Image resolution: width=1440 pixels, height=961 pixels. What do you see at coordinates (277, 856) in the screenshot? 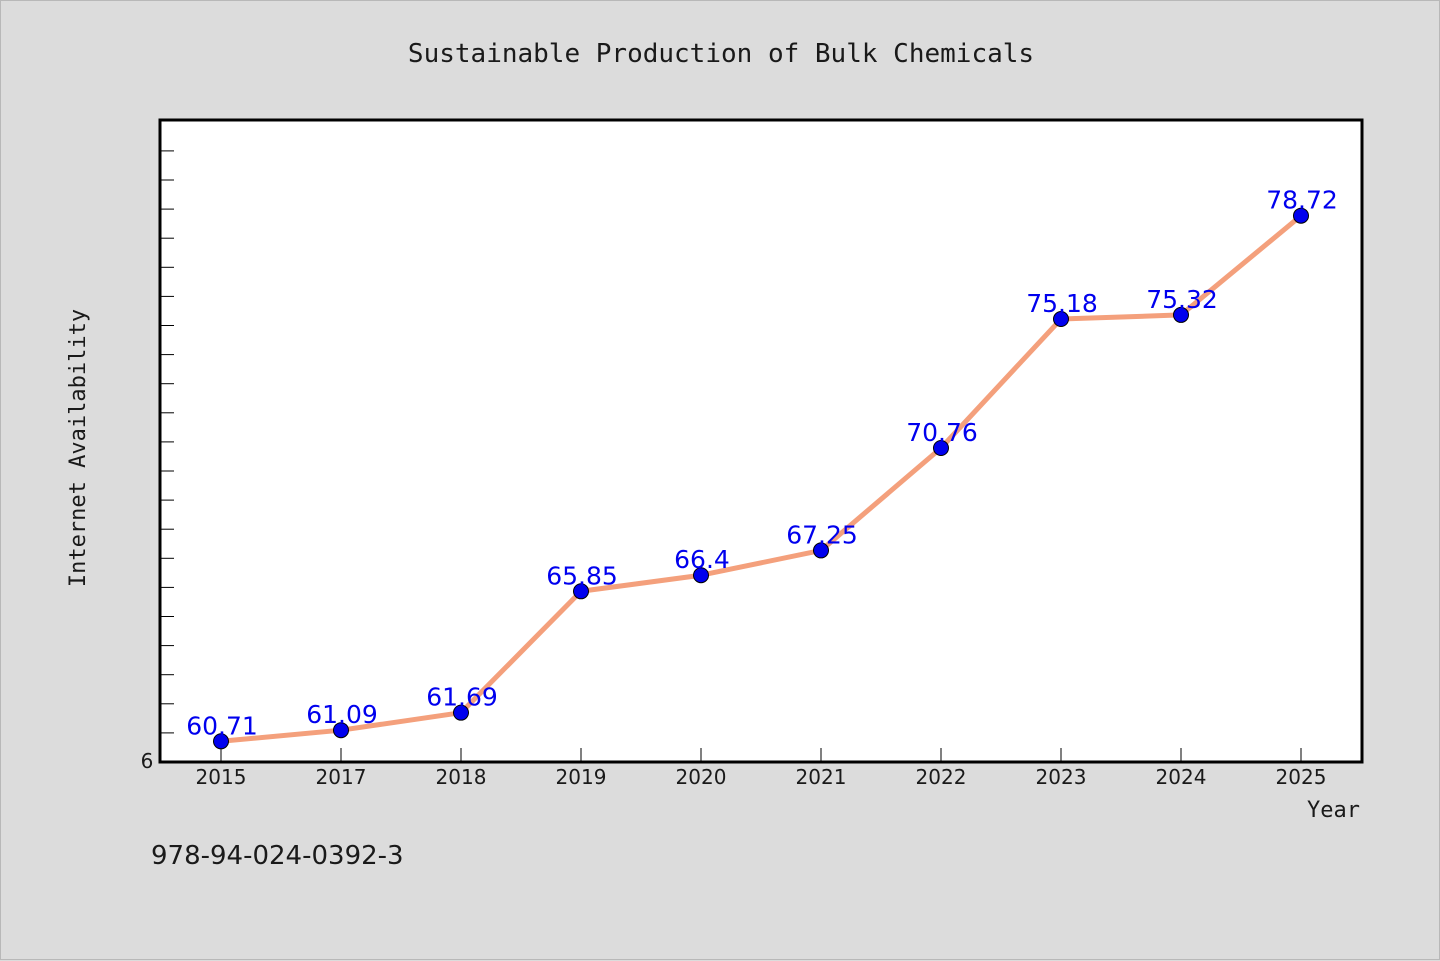
I see `isbn-footer: 978-94-024-0392-3` at bounding box center [277, 856].